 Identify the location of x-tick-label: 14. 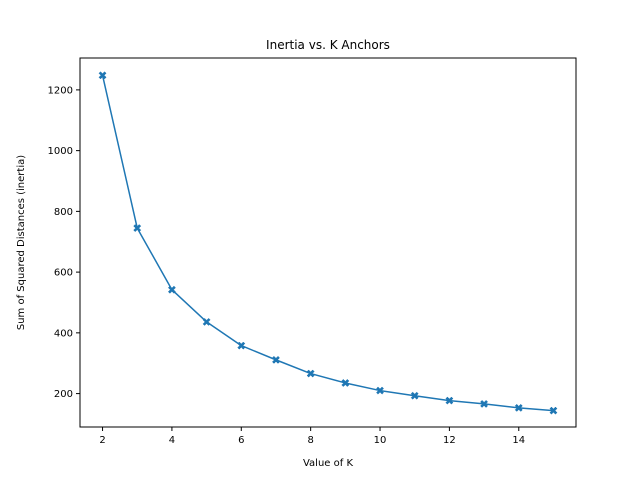
(518, 440).